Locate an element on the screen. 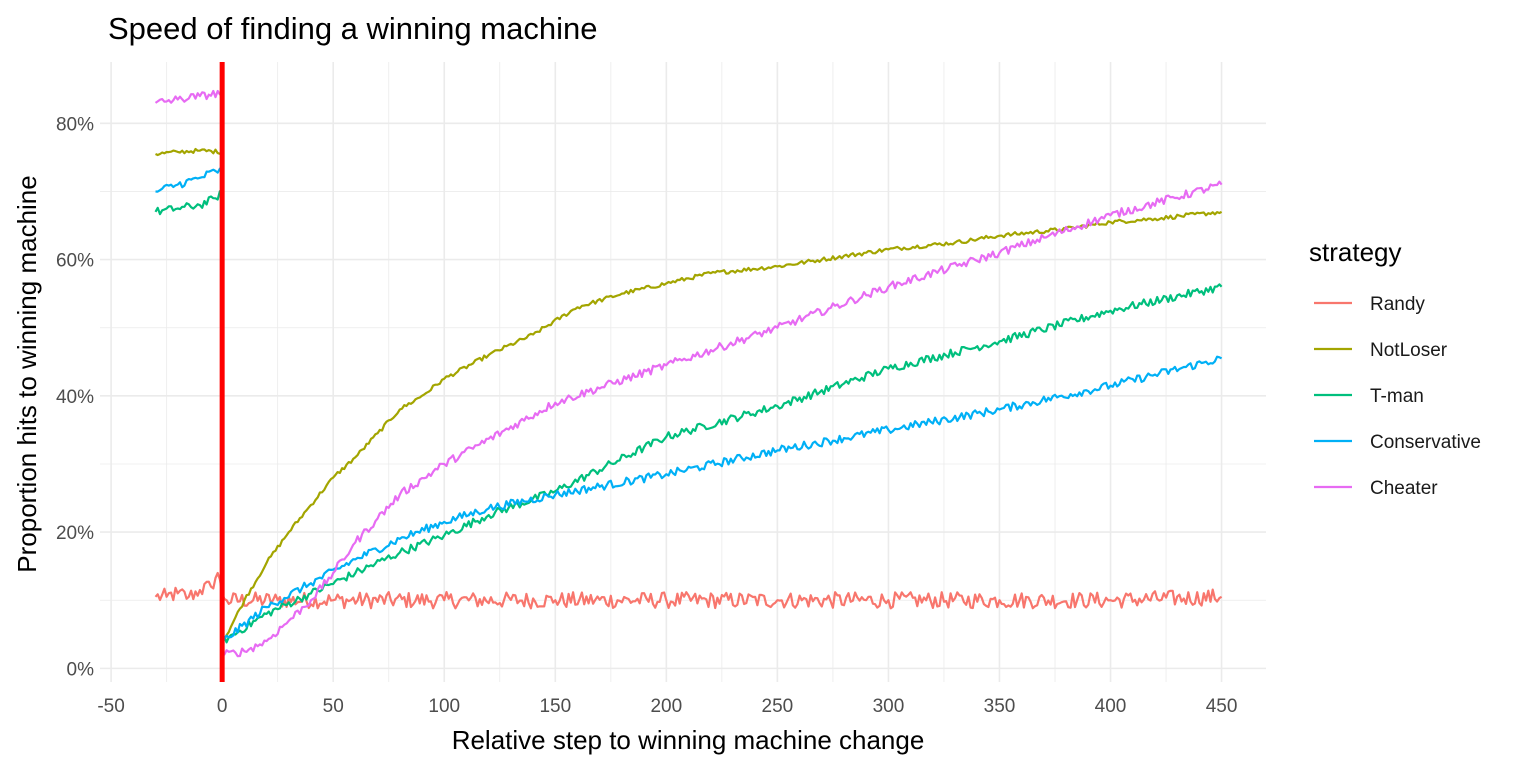 Image resolution: width=1536 pixels, height=768 pixels. x-axis-title: Relative step to winning machine change is located at coordinates (688, 740).